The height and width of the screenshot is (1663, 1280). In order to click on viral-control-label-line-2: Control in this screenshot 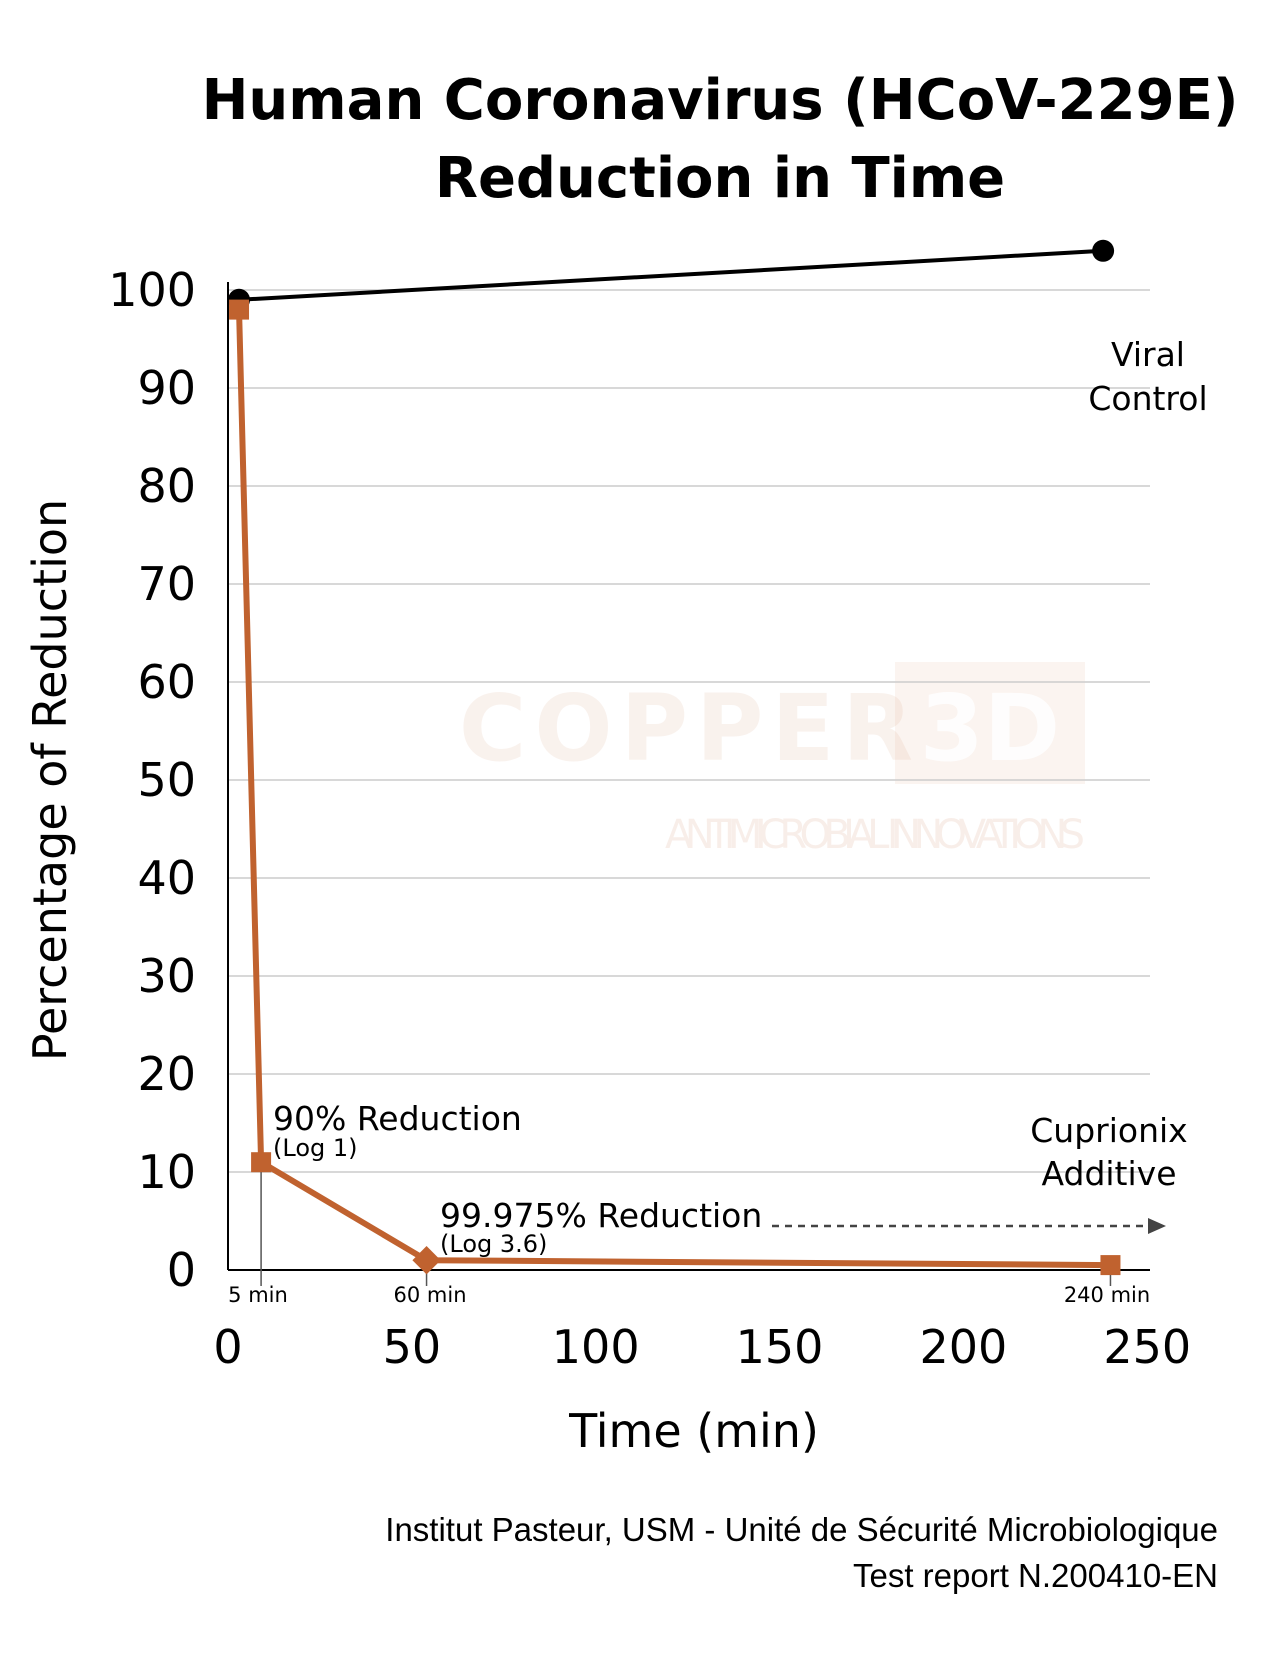, I will do `click(1147, 398)`.